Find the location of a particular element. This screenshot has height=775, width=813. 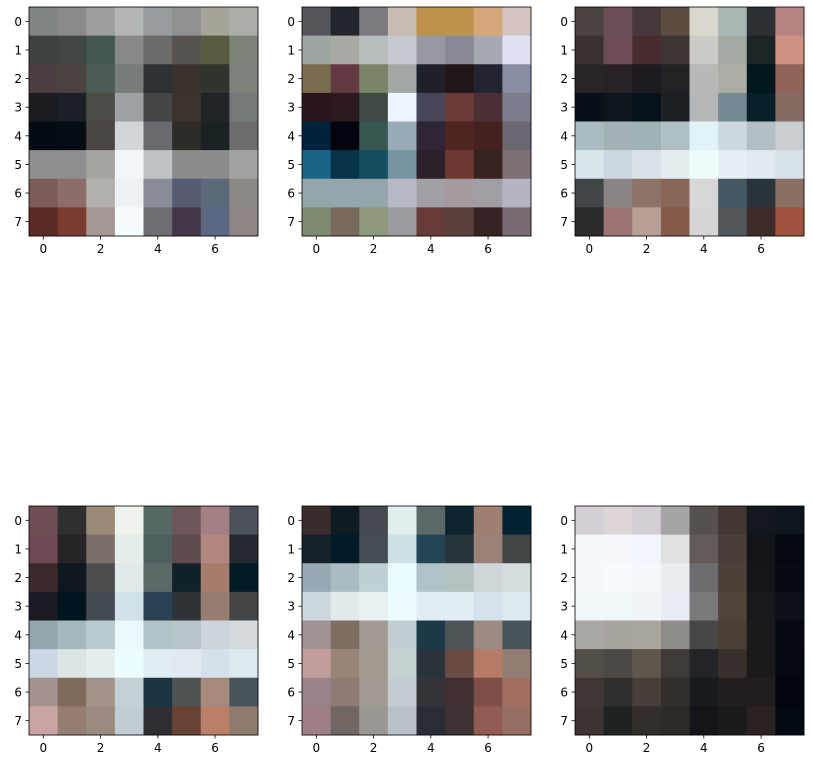

y-tick-label: 3 is located at coordinates (18, 607).